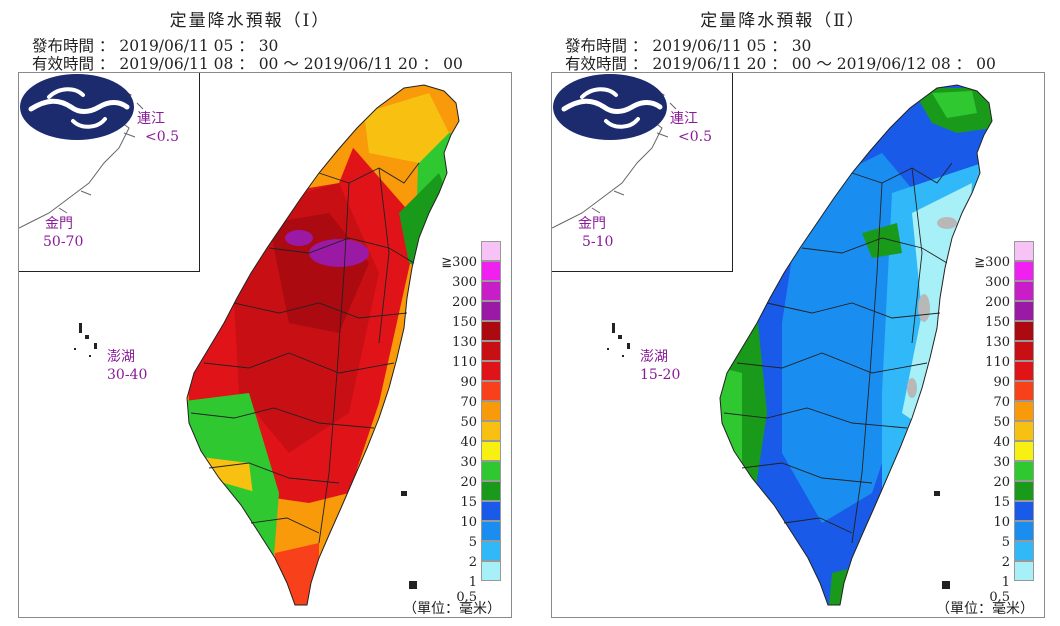  I want to click on island-rainfall: 50-70, so click(63, 242).